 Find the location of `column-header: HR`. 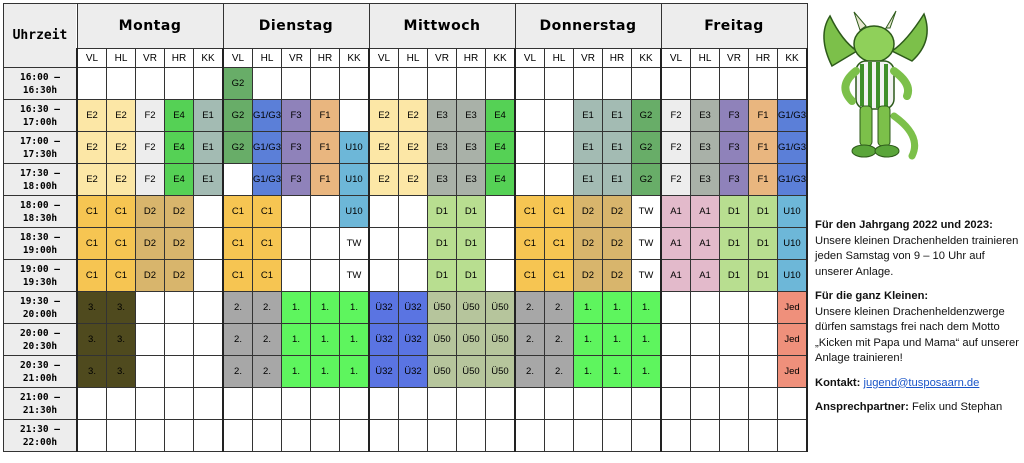

column-header: HR is located at coordinates (179, 58).